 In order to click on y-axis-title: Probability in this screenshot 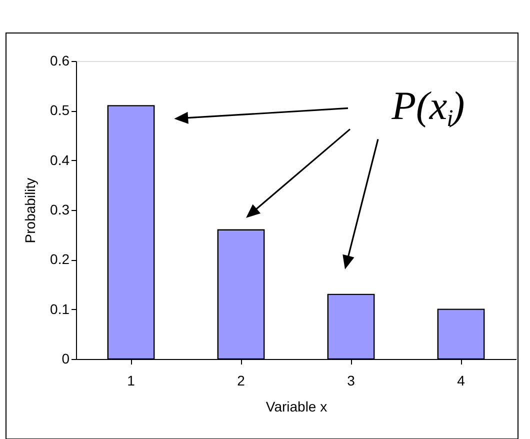, I will do `click(30, 211)`.